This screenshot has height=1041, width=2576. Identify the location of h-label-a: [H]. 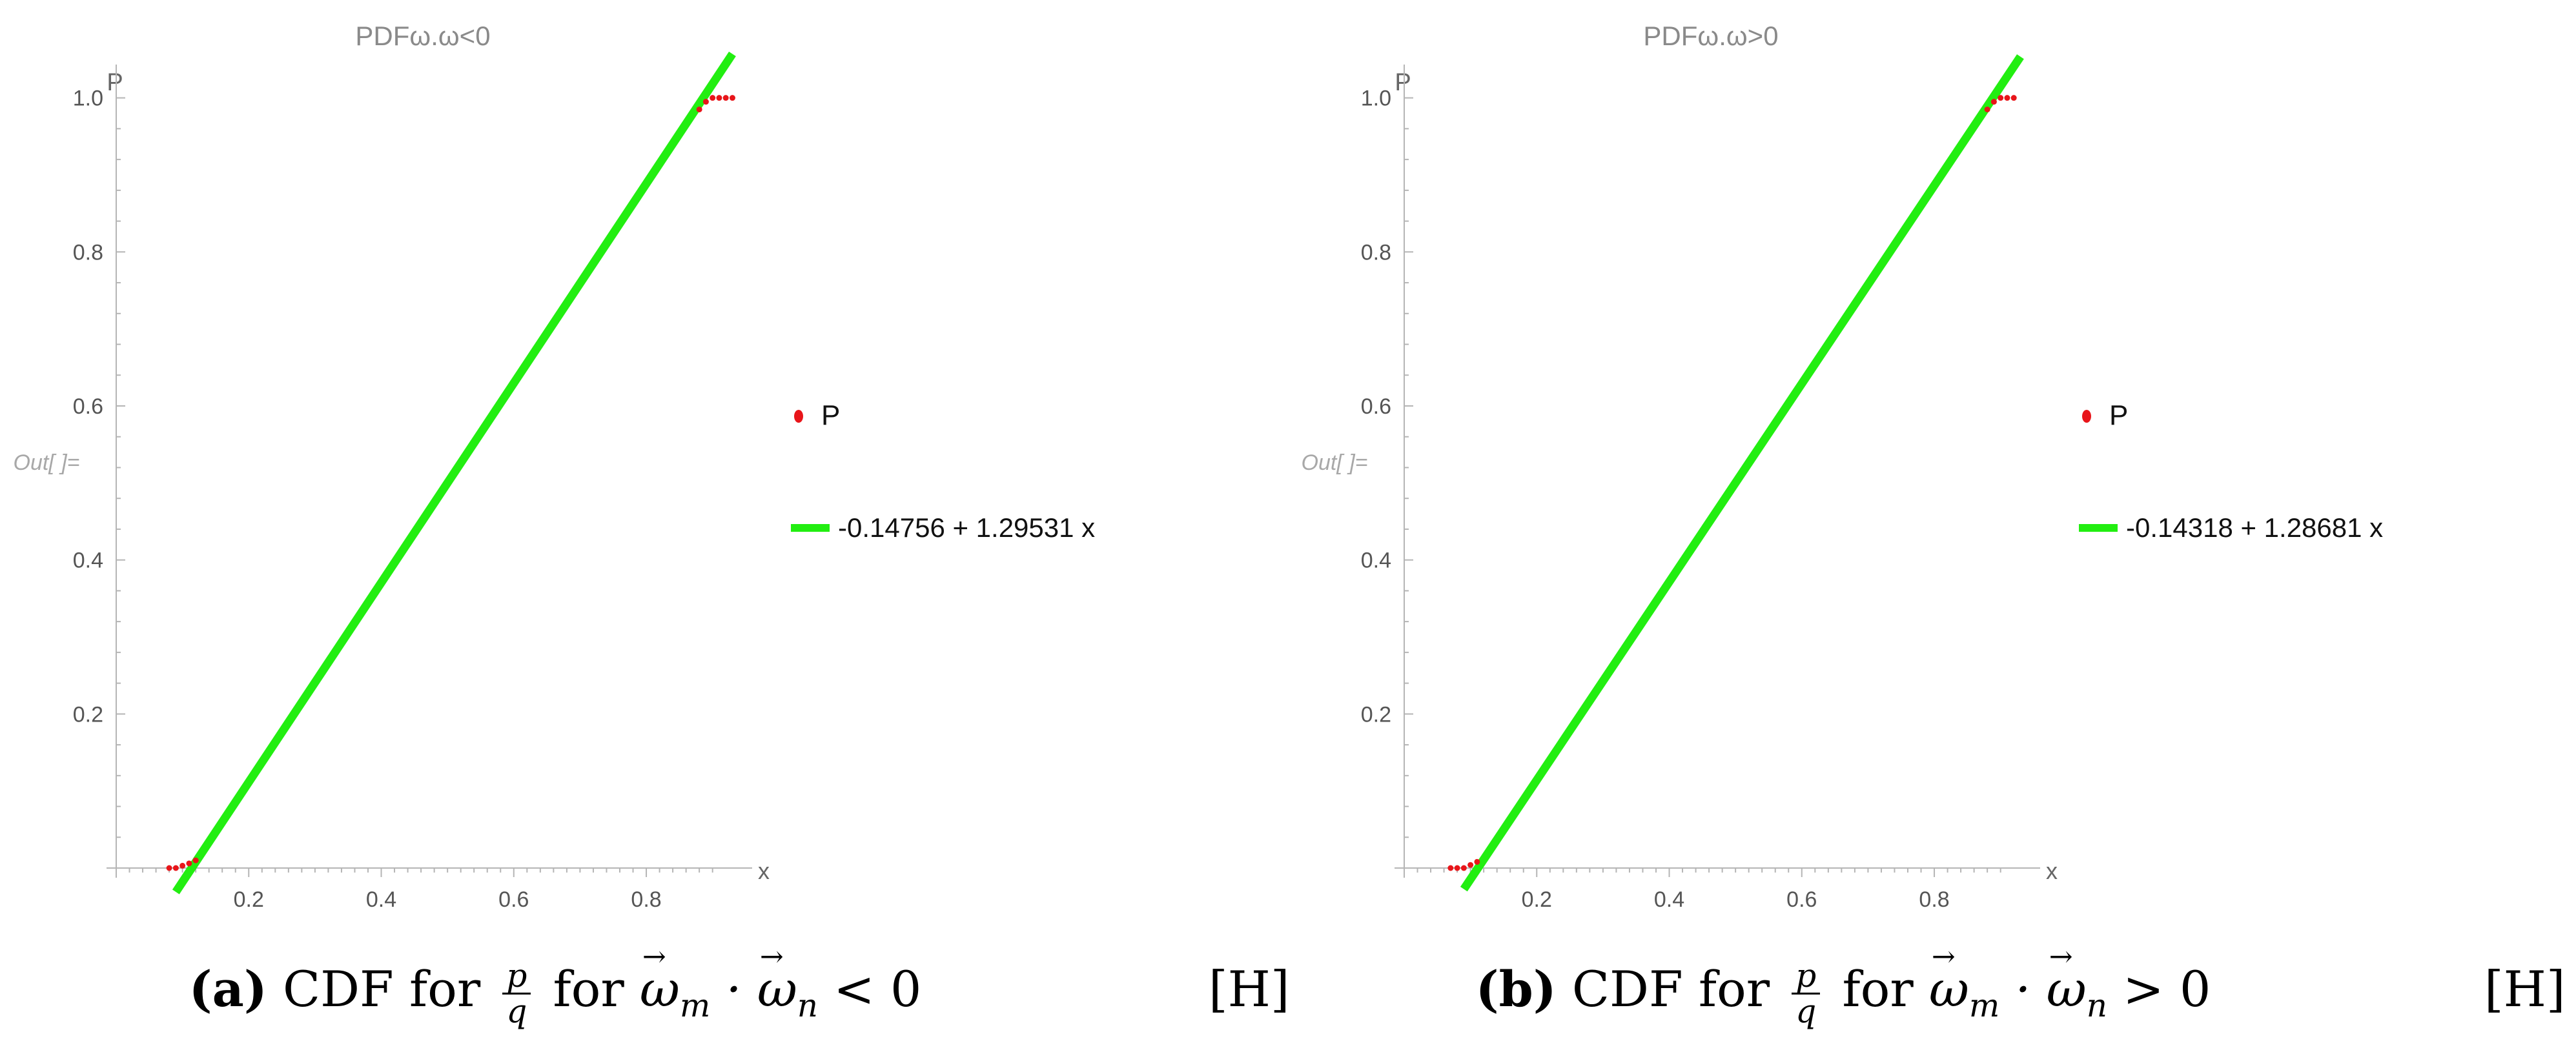
(1249, 989).